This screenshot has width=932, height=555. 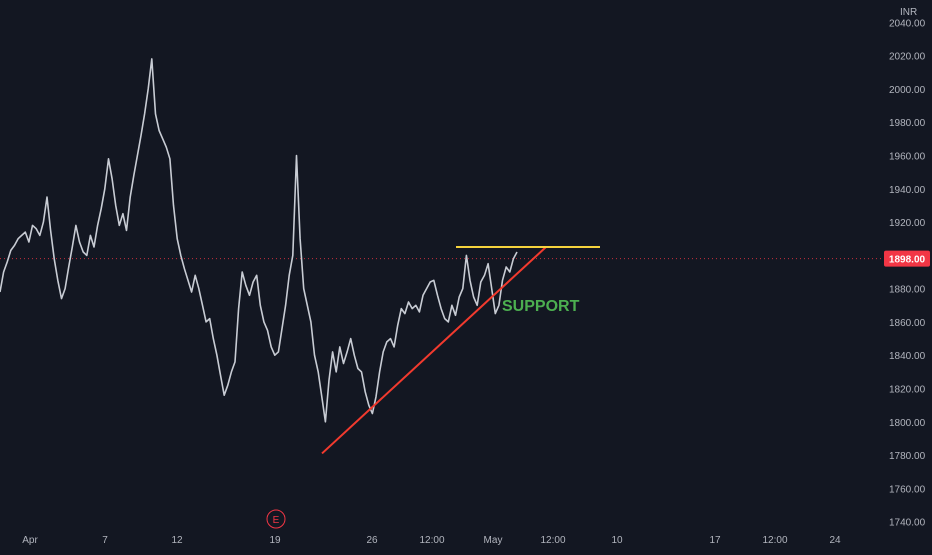 I want to click on y-tick-label: 1880.00, so click(x=907, y=290).